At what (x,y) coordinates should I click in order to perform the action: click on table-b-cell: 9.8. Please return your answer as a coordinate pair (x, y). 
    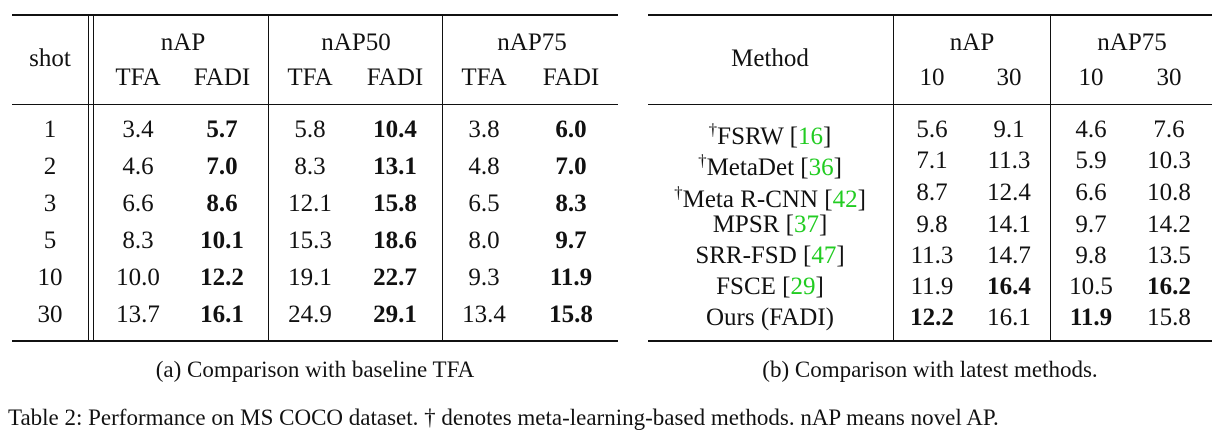
    Looking at the image, I should click on (1091, 255).